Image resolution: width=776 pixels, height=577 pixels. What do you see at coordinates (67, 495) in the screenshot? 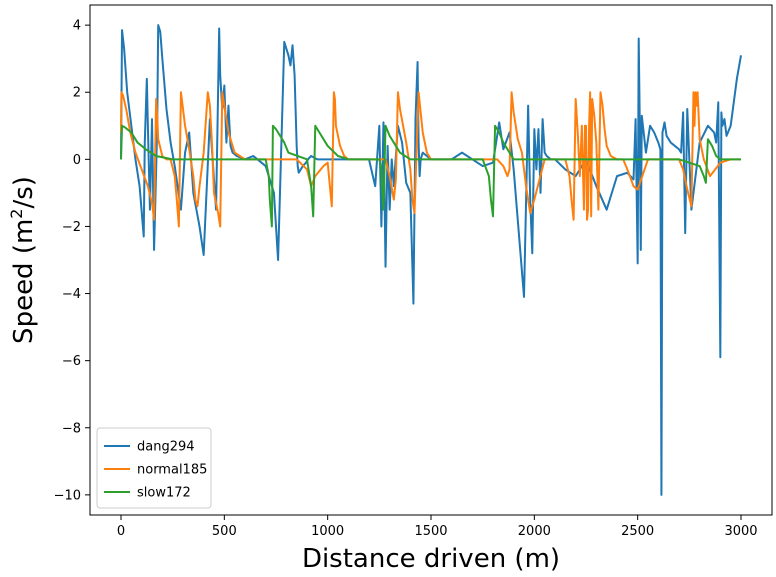
I see `y-tick-label: −10` at bounding box center [67, 495].